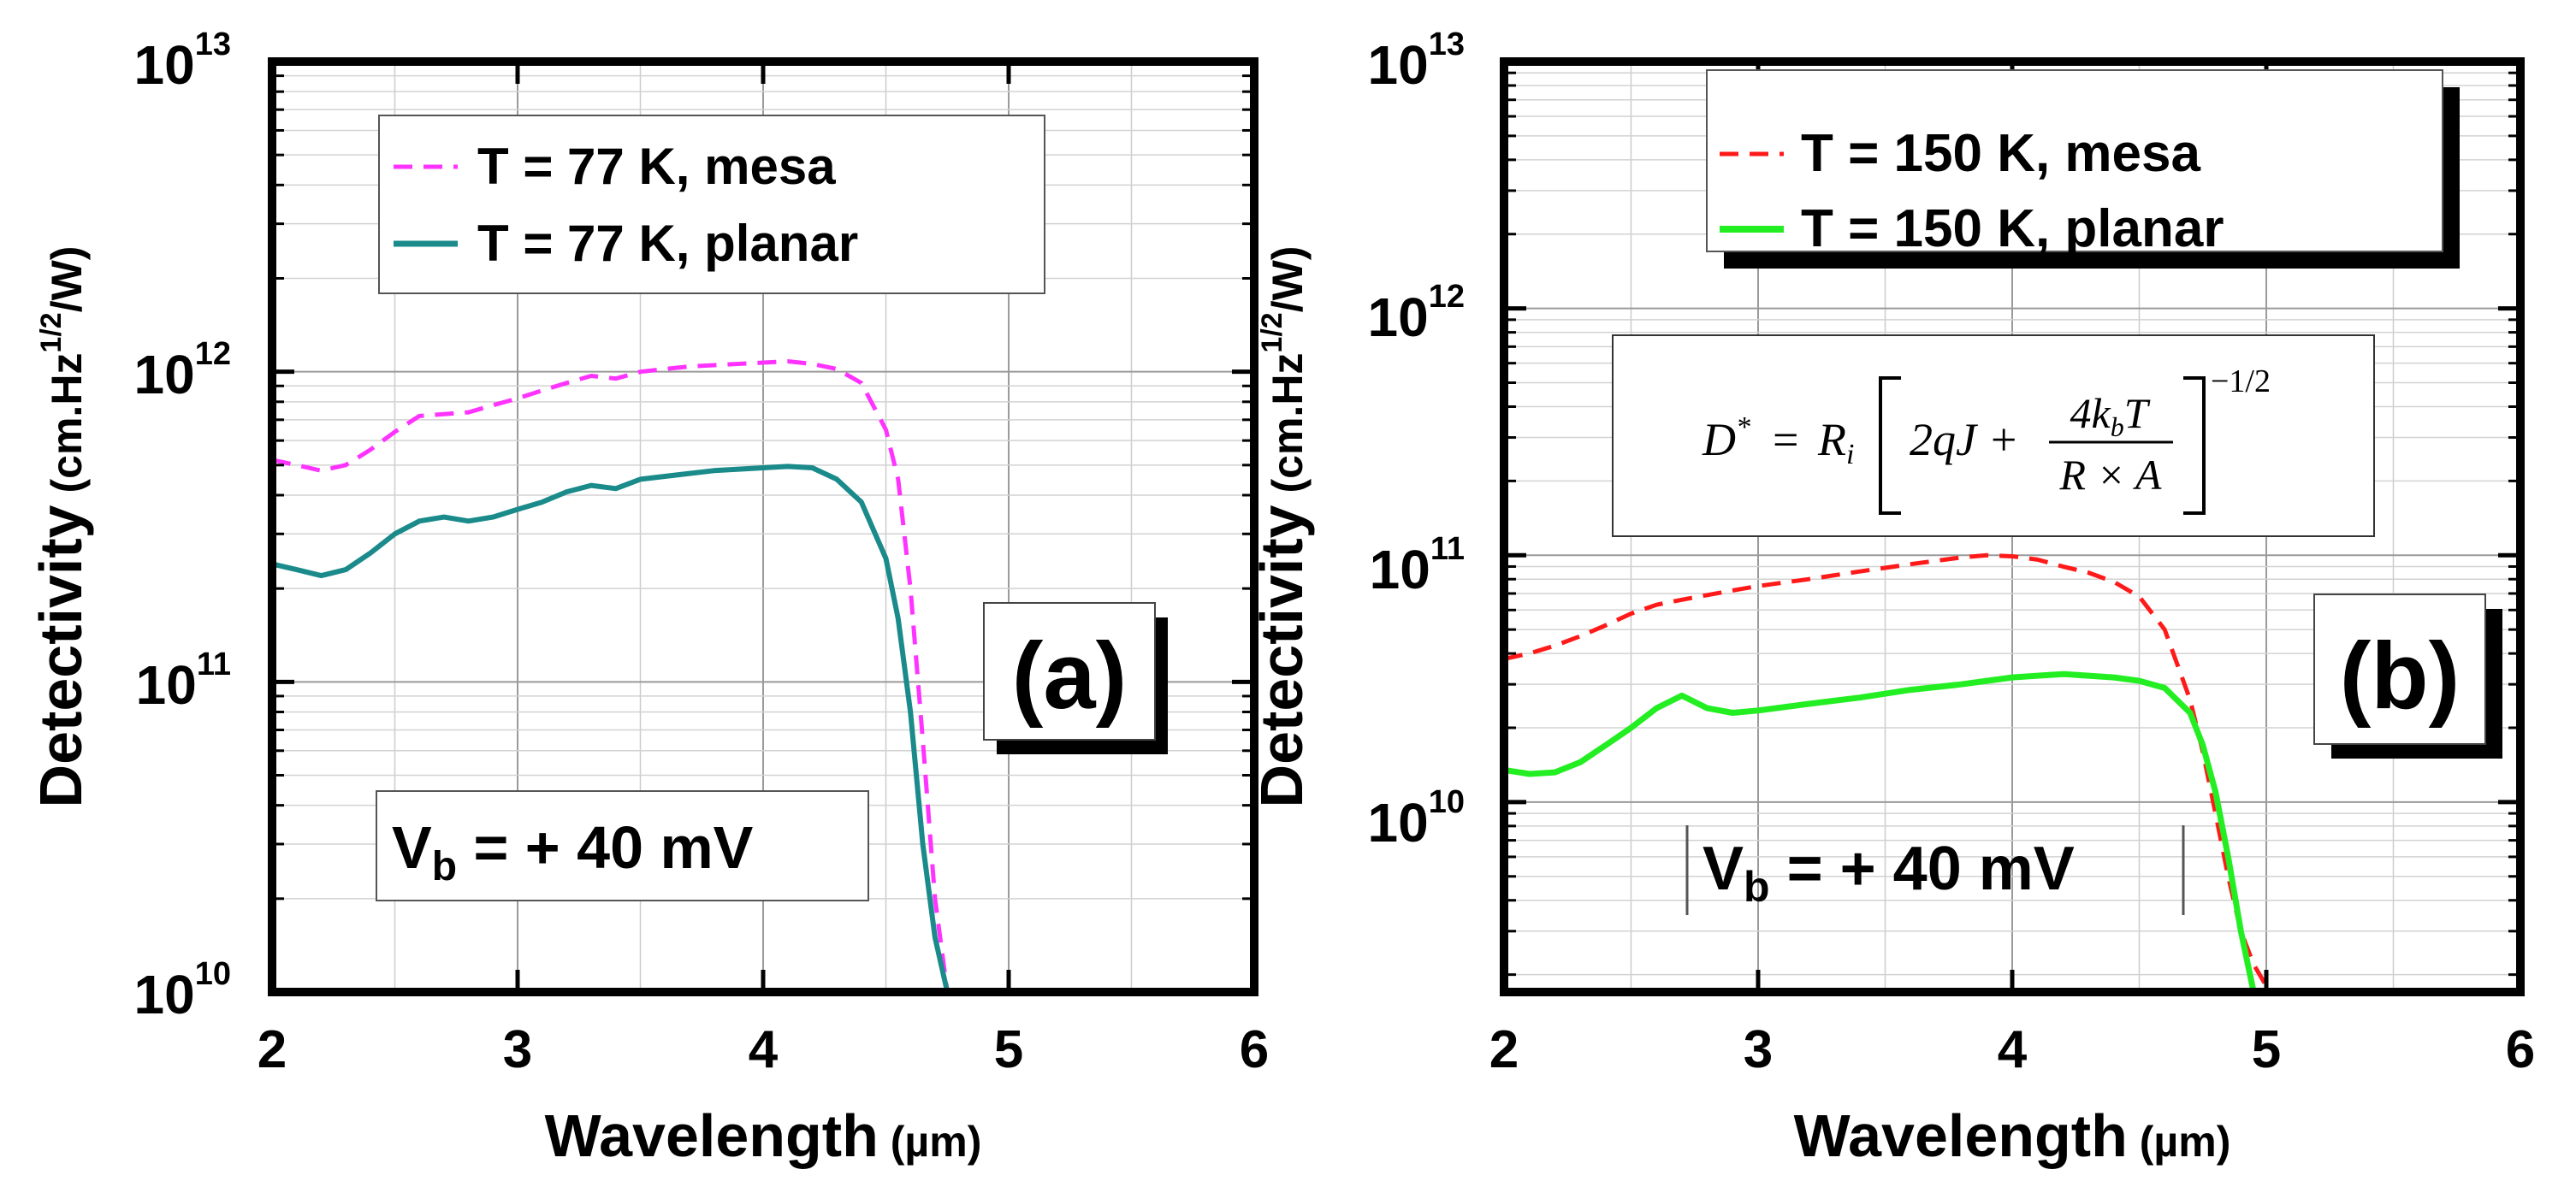  I want to click on panel-a-label-box: (a), so click(1075, 678).